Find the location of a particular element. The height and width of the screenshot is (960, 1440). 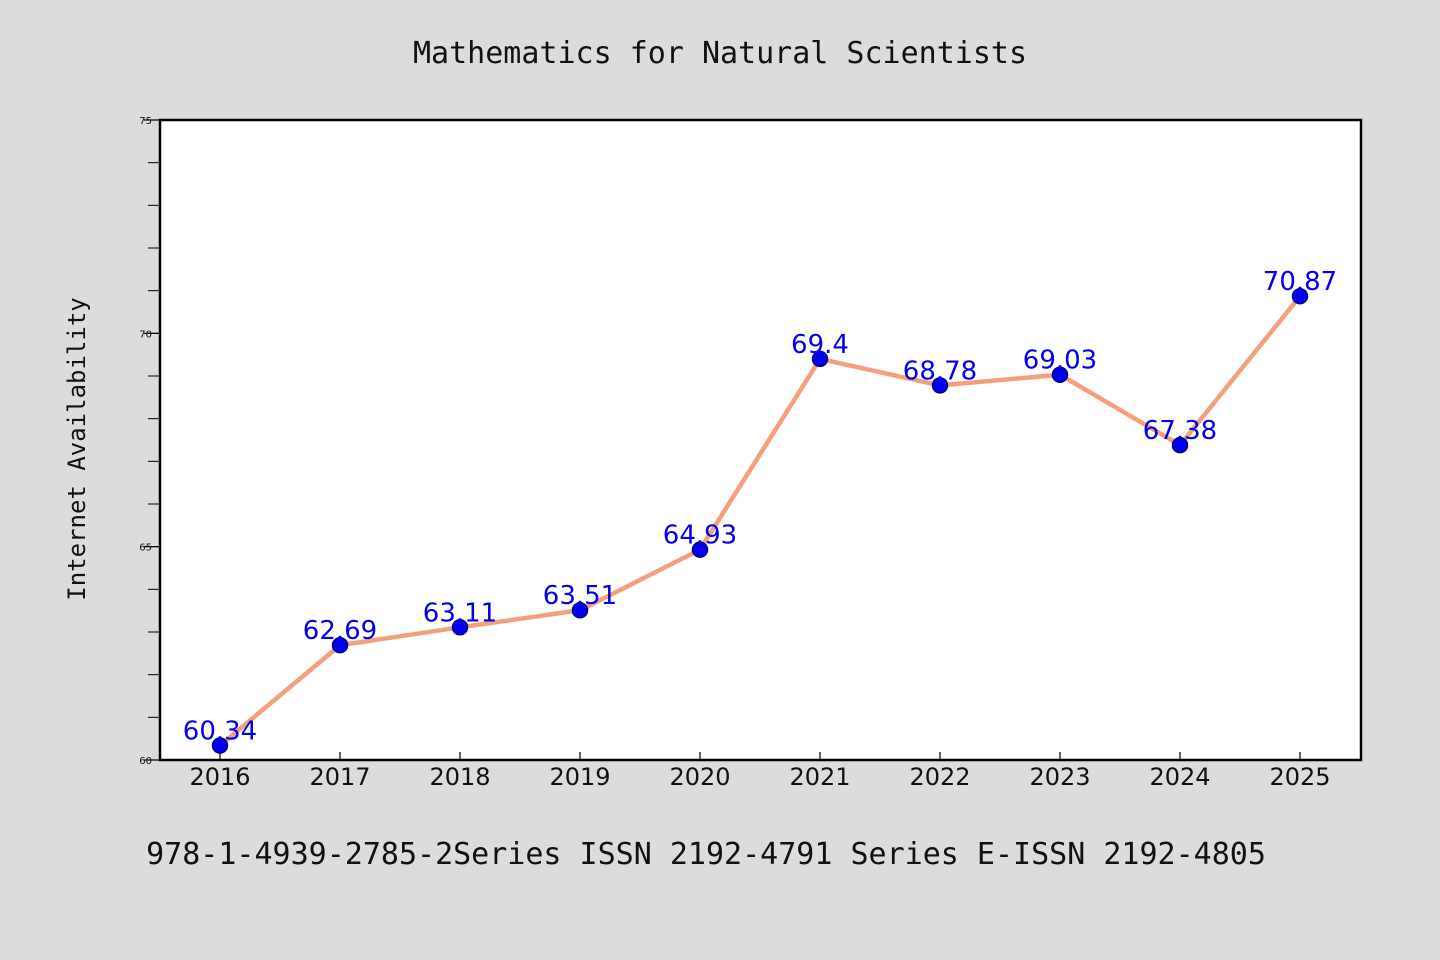

data-label: 69.4 is located at coordinates (820, 345).